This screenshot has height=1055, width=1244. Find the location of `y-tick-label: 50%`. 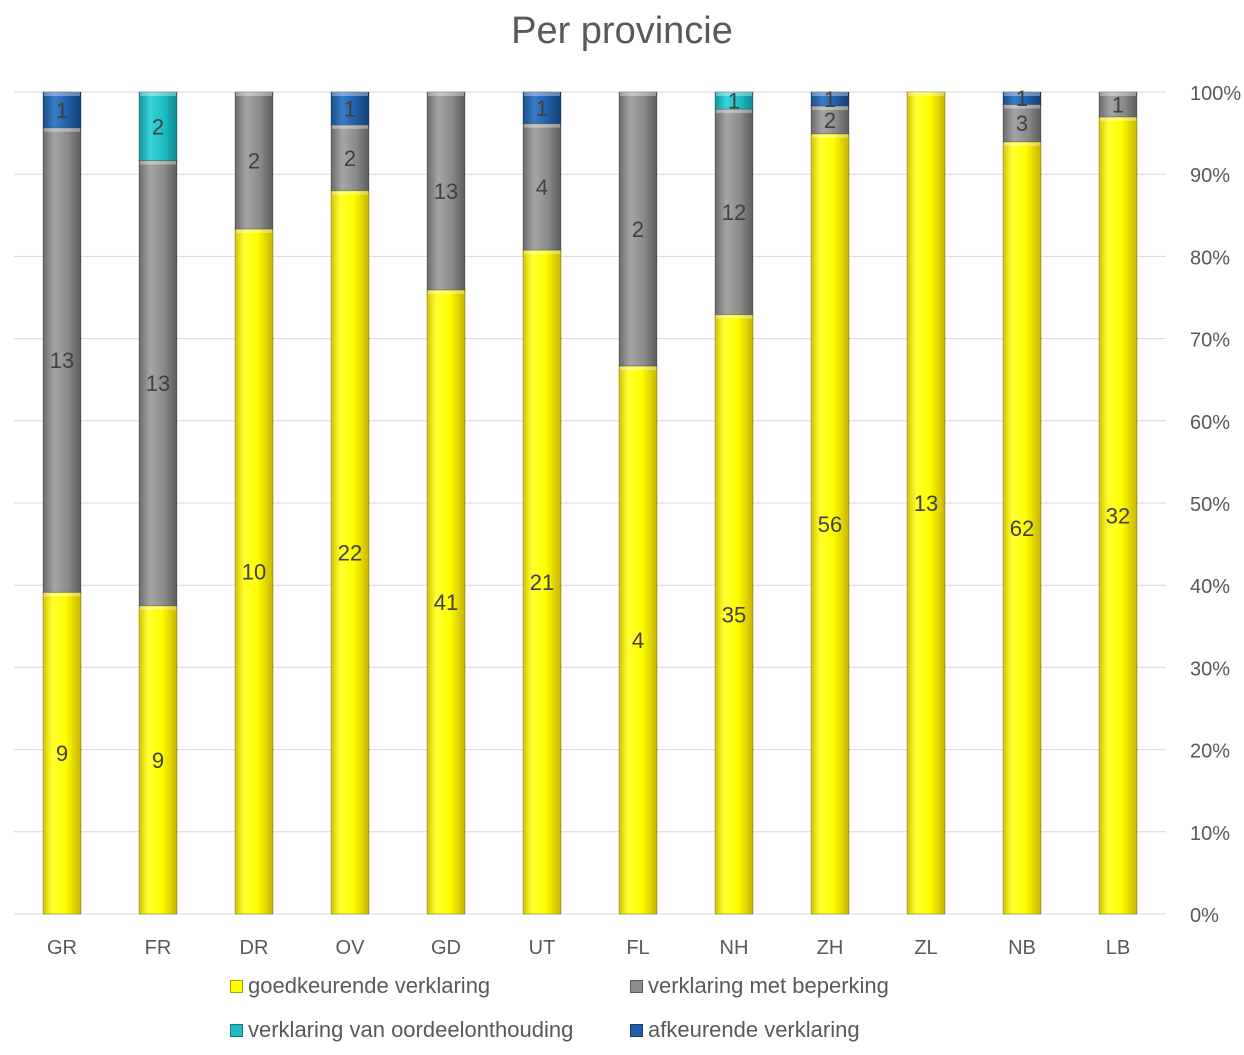

y-tick-label: 50% is located at coordinates (1210, 505).